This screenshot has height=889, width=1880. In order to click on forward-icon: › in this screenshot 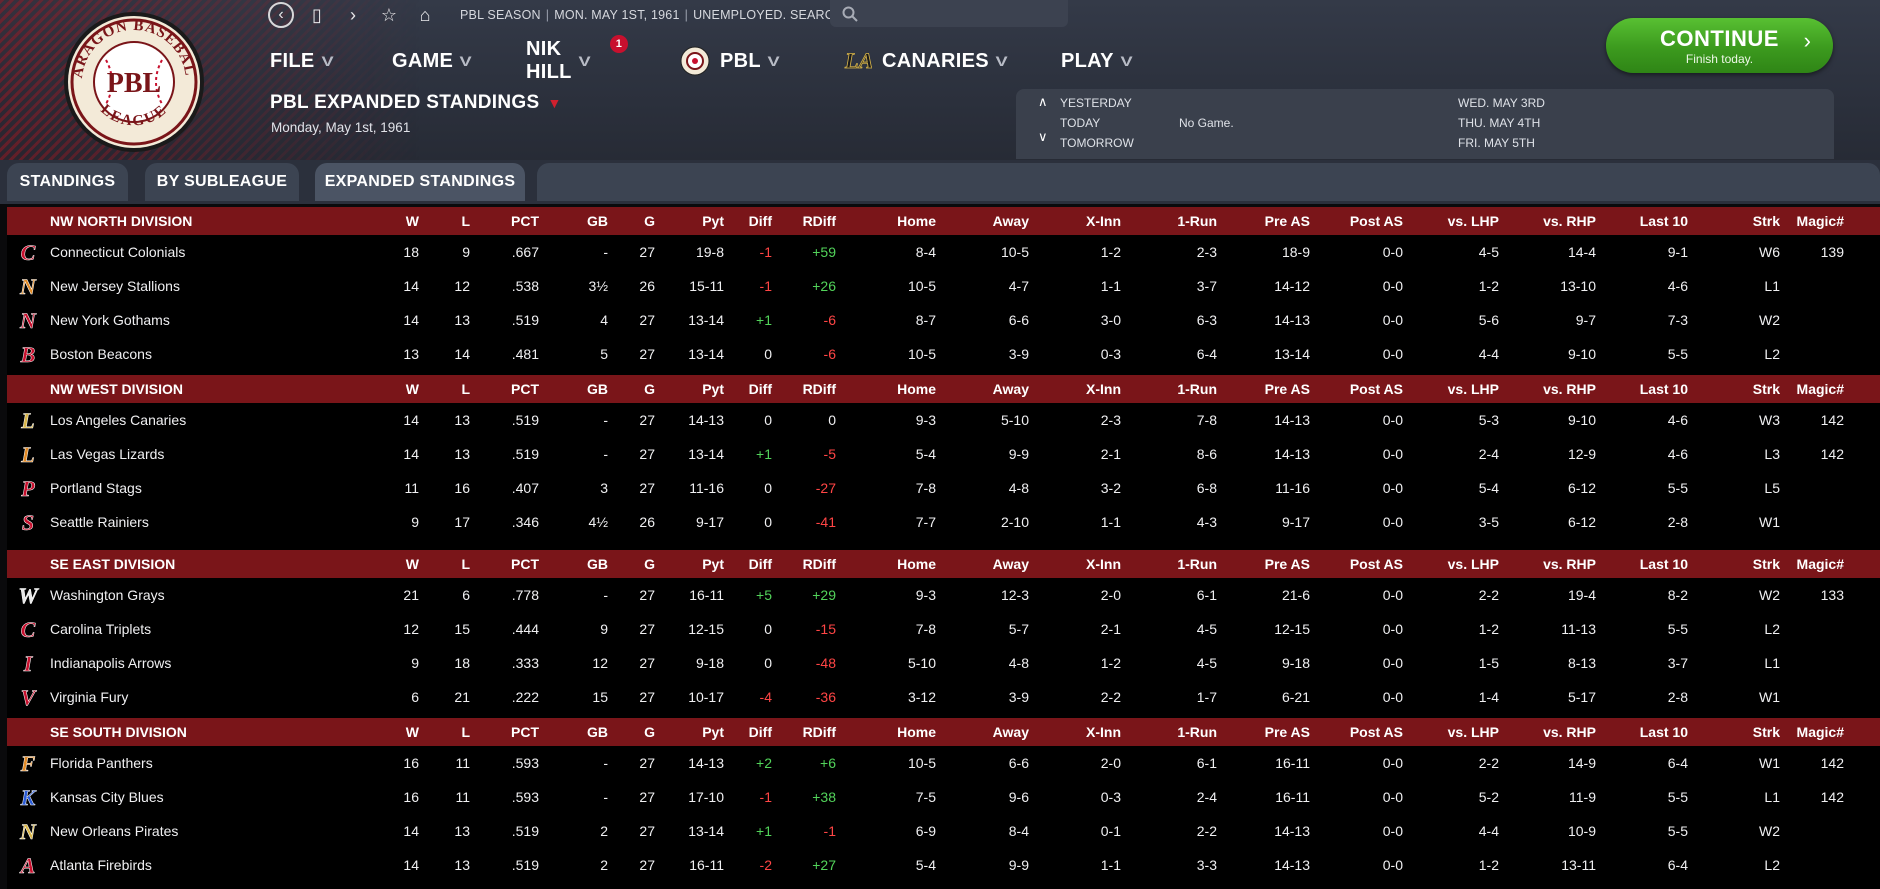, I will do `click(353, 14)`.